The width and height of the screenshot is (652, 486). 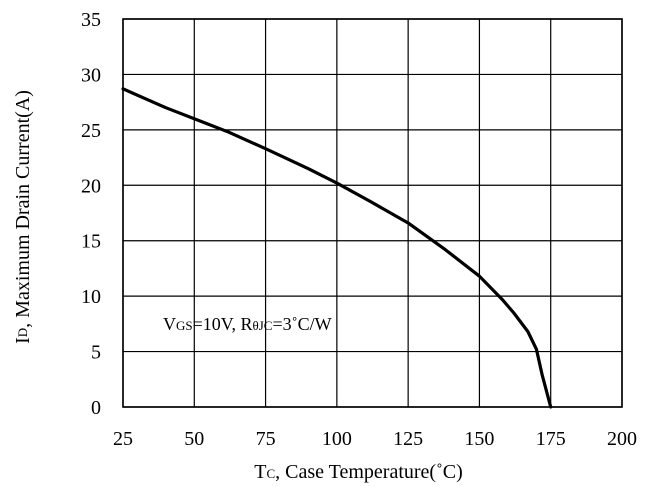 I want to click on y-tick-label: 20, so click(x=91, y=186).